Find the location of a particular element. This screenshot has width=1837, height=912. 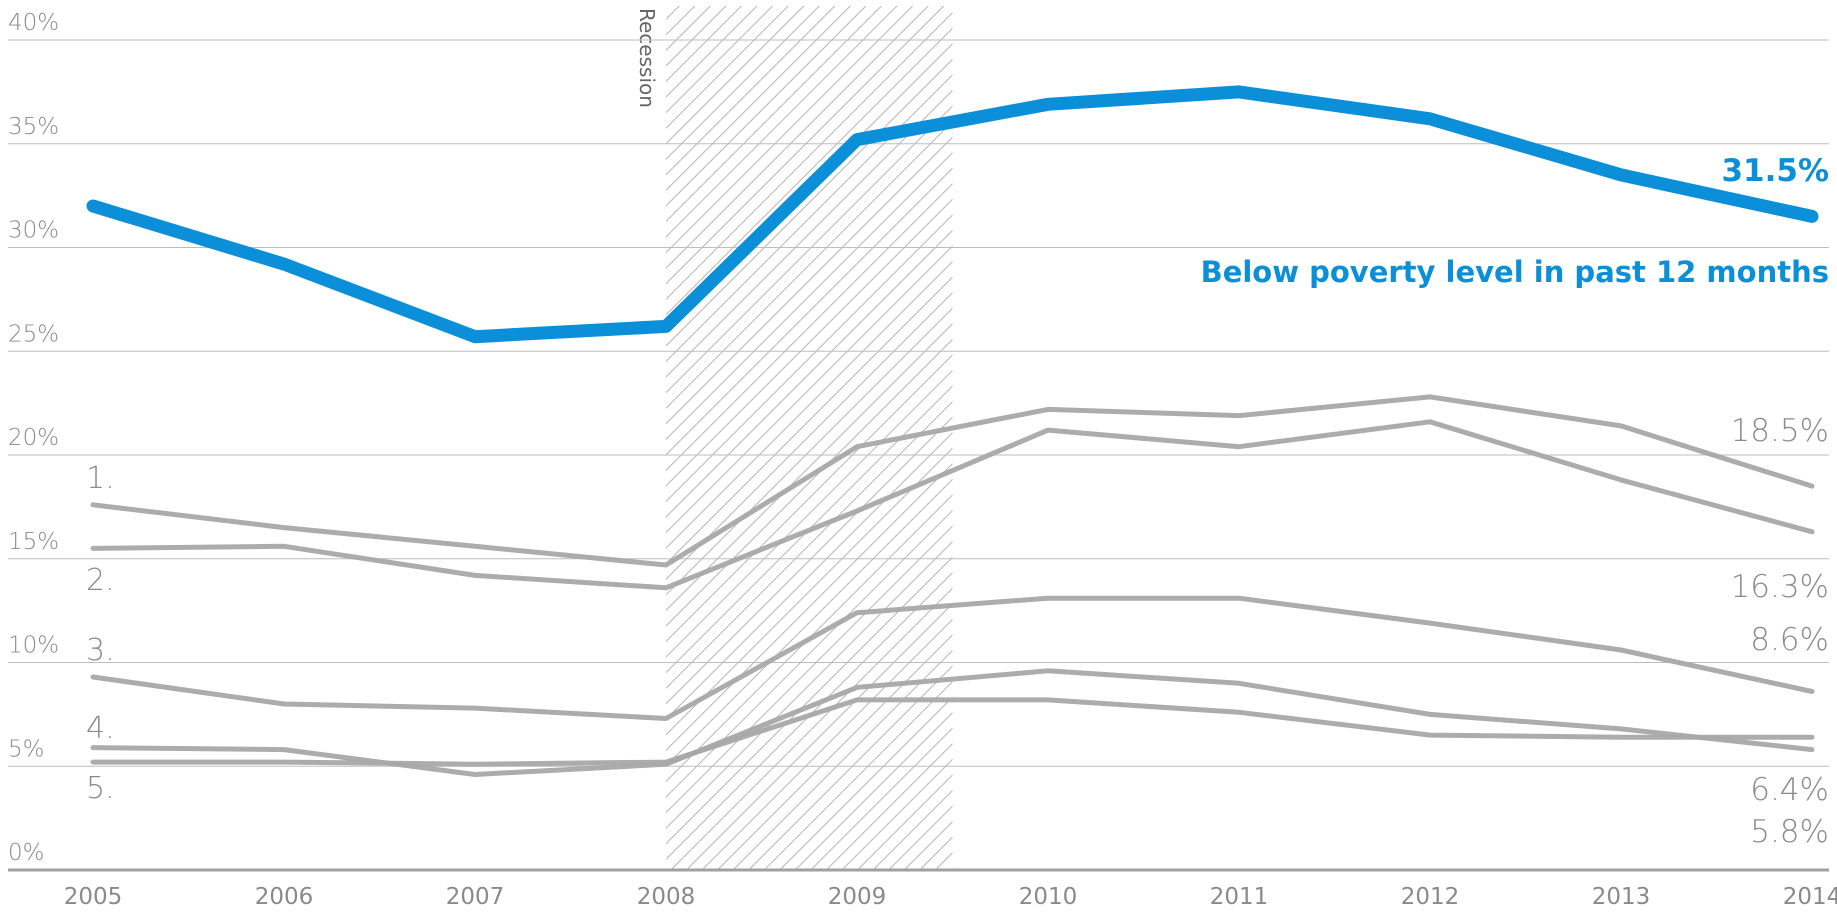

x-tick-label: 2007 is located at coordinates (475, 897).